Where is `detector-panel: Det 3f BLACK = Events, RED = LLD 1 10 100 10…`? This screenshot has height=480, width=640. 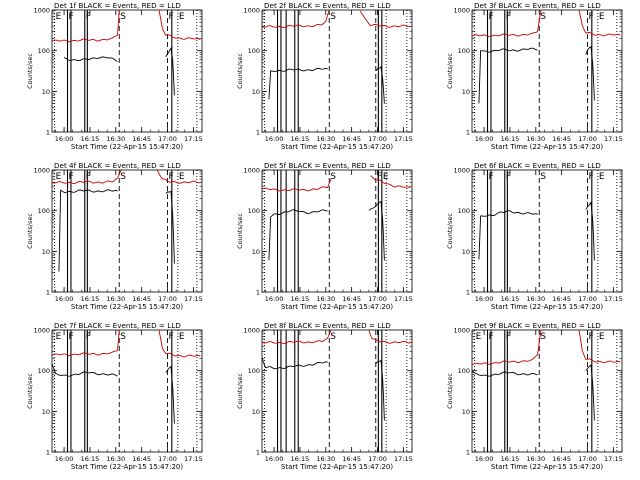 detector-panel: Det 3f BLACK = Events, RED = LLD 1 10 100 10… is located at coordinates (534, 76).